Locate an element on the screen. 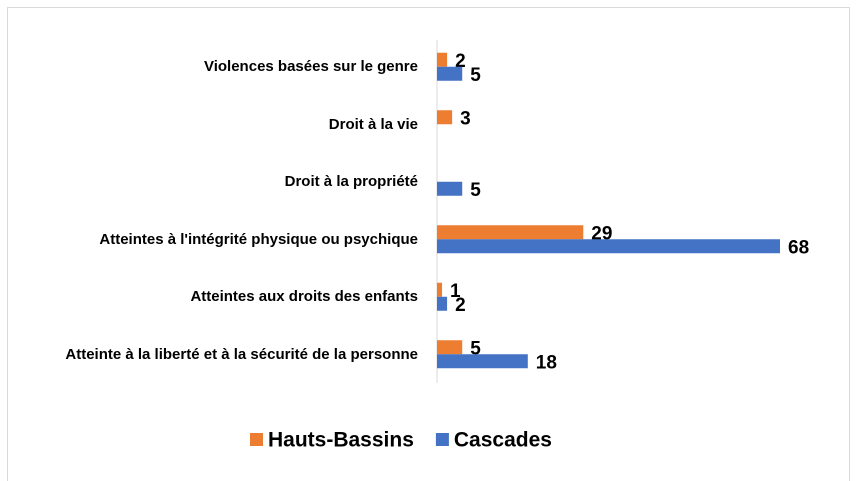 Image resolution: width=858 pixels, height=481 pixels. data-label: 18 is located at coordinates (546, 362).